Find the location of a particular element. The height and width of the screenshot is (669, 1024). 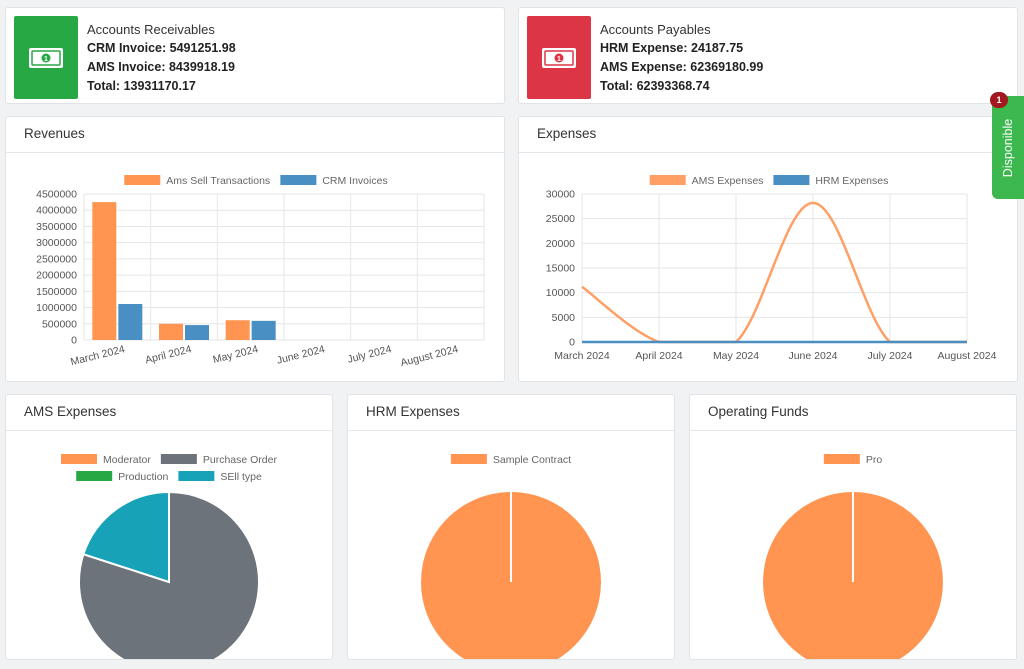

payables-total: Total: 62393368.74 is located at coordinates (655, 86).